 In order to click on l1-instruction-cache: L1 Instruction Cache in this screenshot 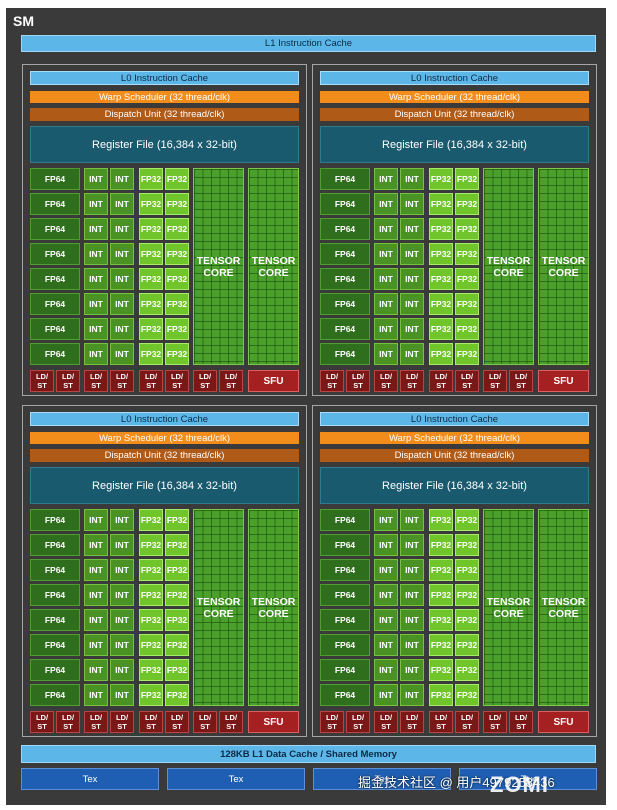, I will do `click(308, 43)`.